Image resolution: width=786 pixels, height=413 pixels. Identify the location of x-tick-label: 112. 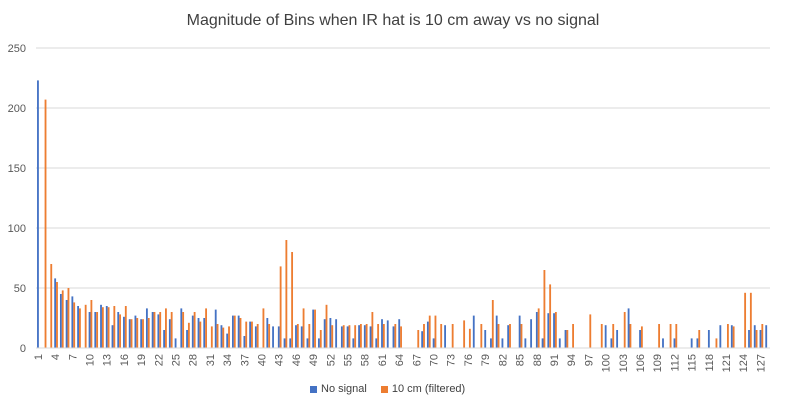
(675, 363).